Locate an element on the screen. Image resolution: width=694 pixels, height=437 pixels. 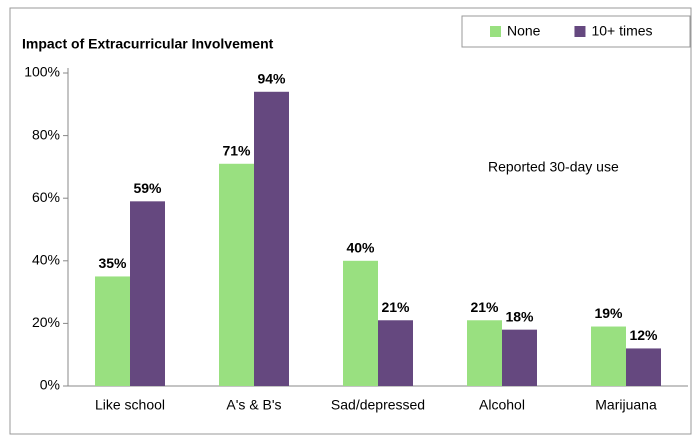
x-tick-label: Alcohol is located at coordinates (502, 405).